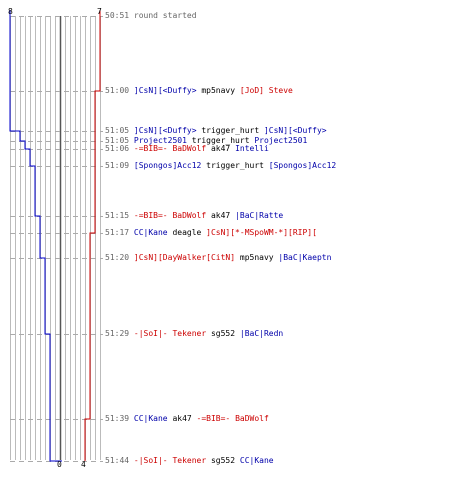 Image resolution: width=450 pixels, height=500 pixels. I want to click on player-name: |BaC|Ratte, so click(259, 215).